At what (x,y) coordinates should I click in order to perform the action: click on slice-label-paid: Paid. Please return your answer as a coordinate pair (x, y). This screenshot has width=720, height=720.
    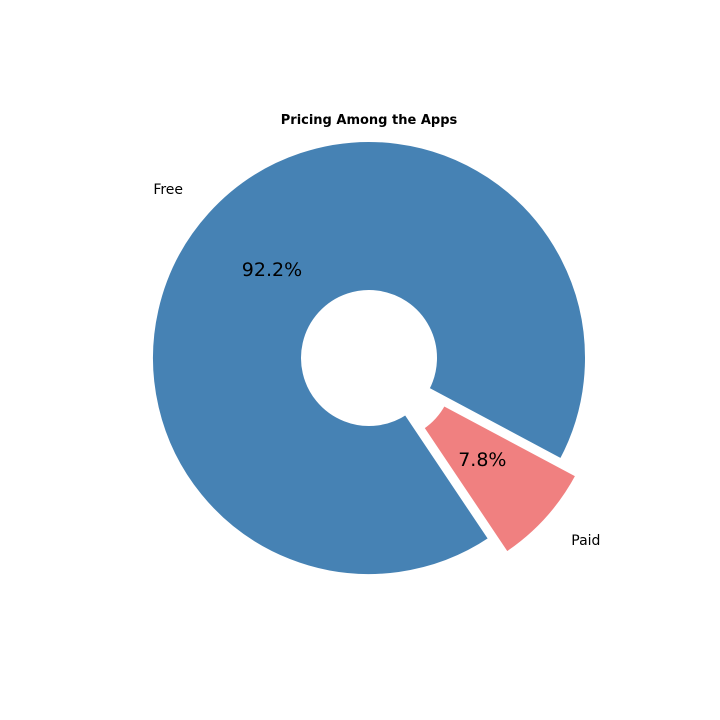
    Looking at the image, I should click on (585, 541).